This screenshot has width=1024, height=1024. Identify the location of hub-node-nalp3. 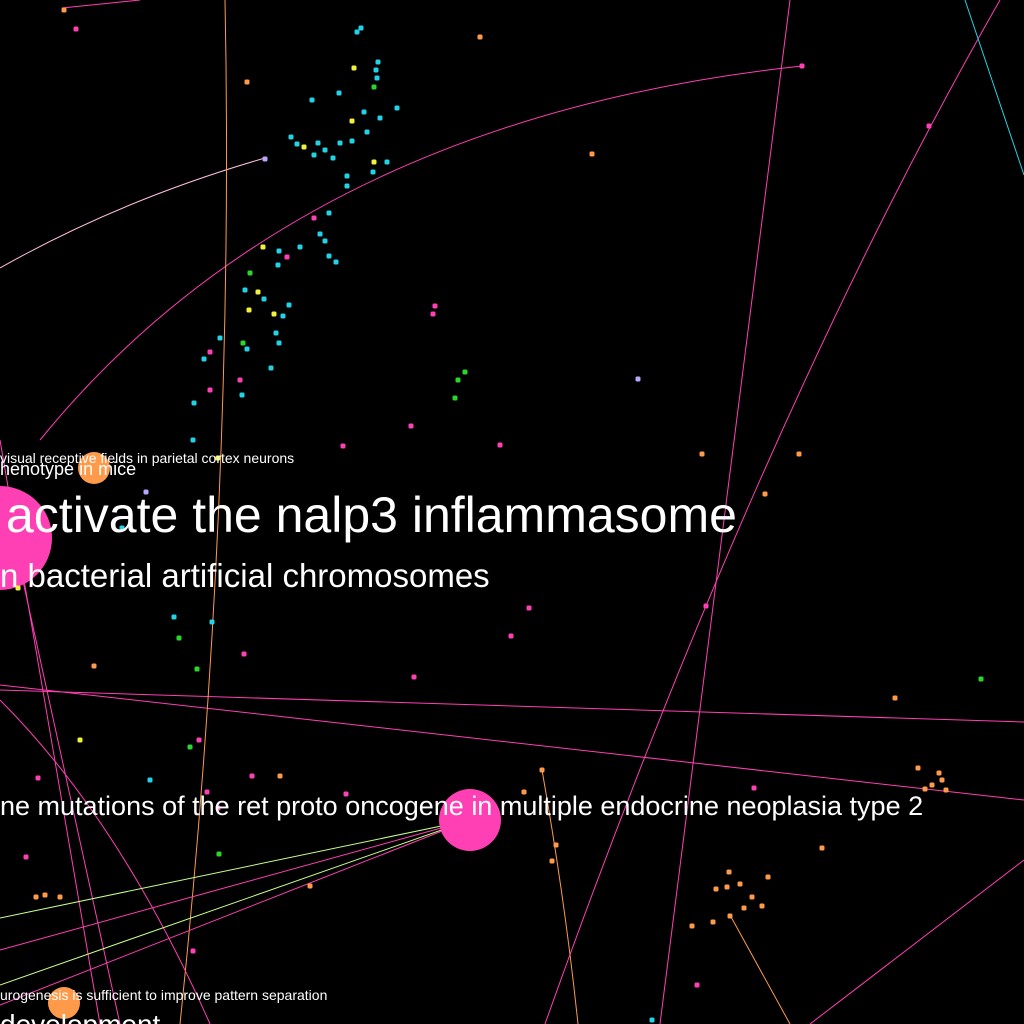
(26, 538).